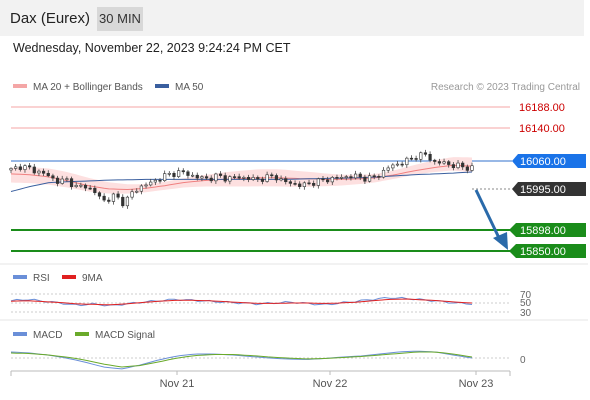 This screenshot has width=590, height=400. What do you see at coordinates (162, 86) in the screenshot?
I see `ma50-legend-swatch` at bounding box center [162, 86].